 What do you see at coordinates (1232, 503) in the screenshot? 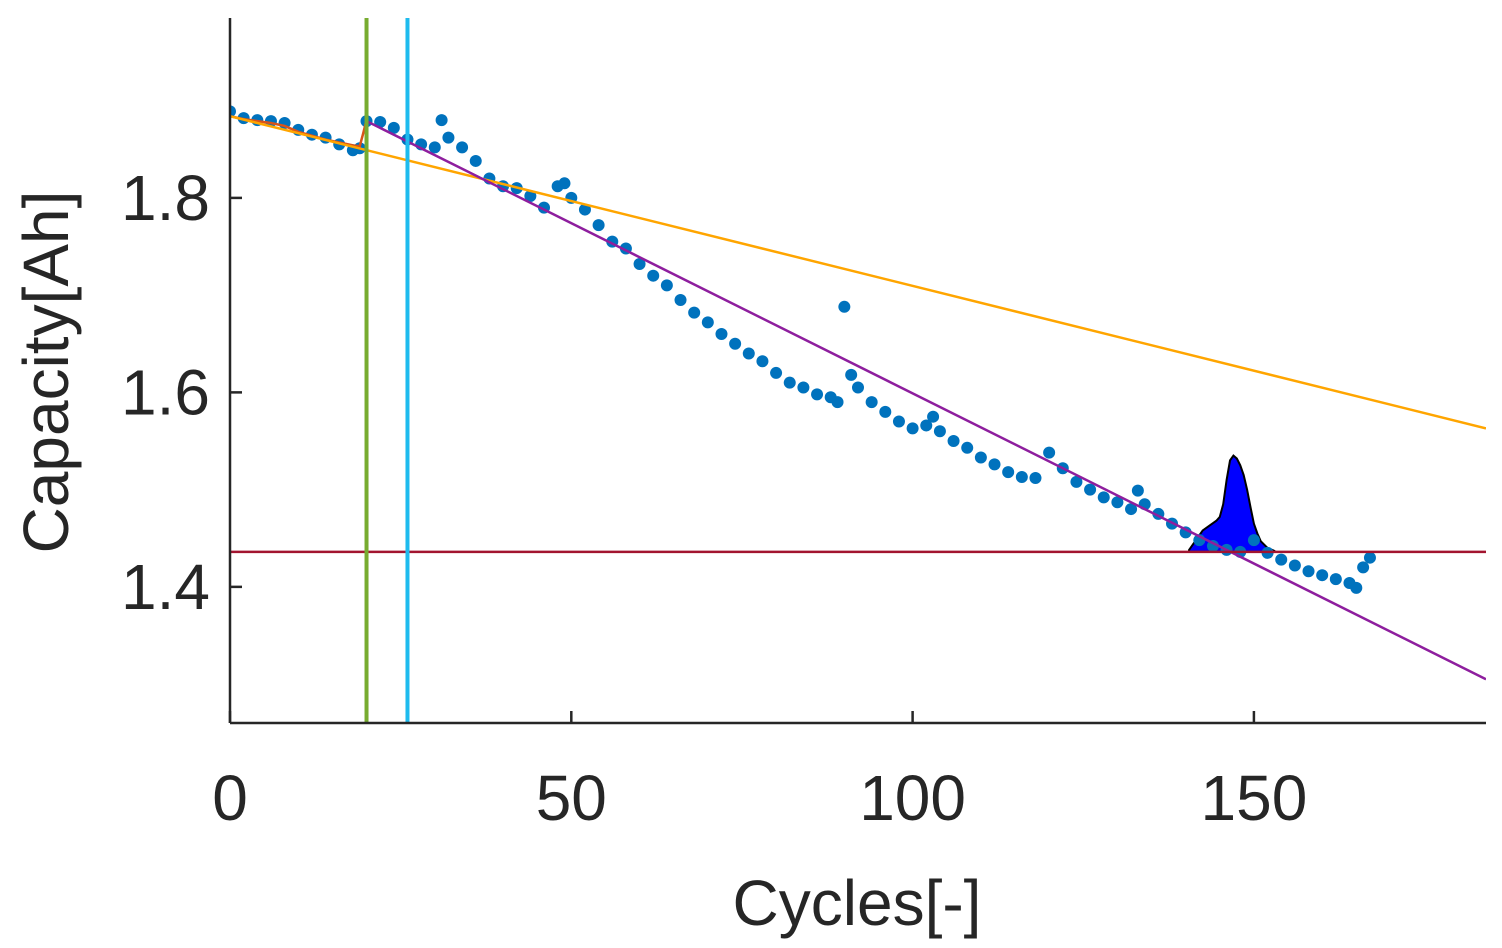
I see `distribution-area` at bounding box center [1232, 503].